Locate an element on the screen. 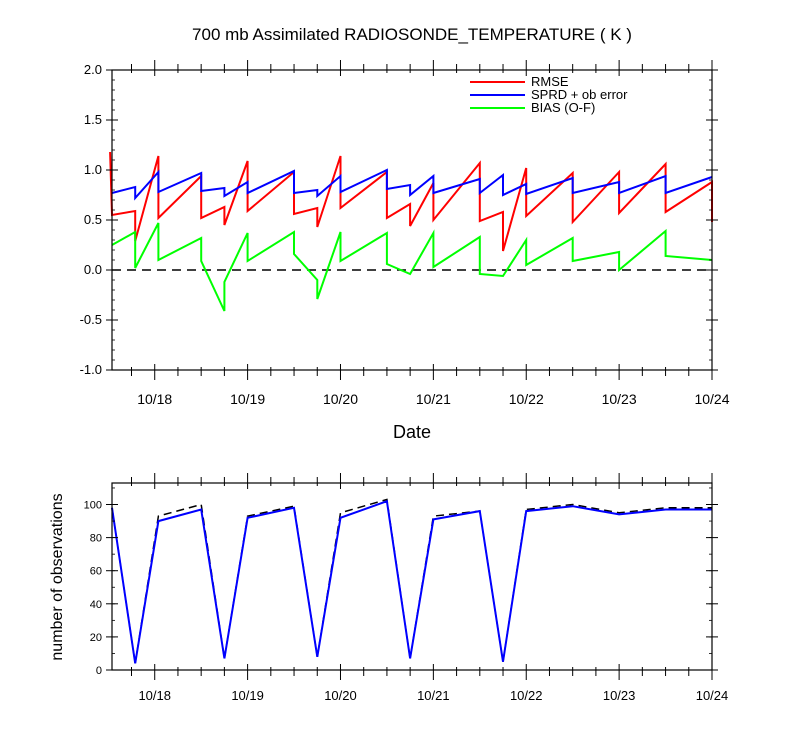 The image size is (800, 750). y-tick-label-40: 40 is located at coordinates (96, 605).